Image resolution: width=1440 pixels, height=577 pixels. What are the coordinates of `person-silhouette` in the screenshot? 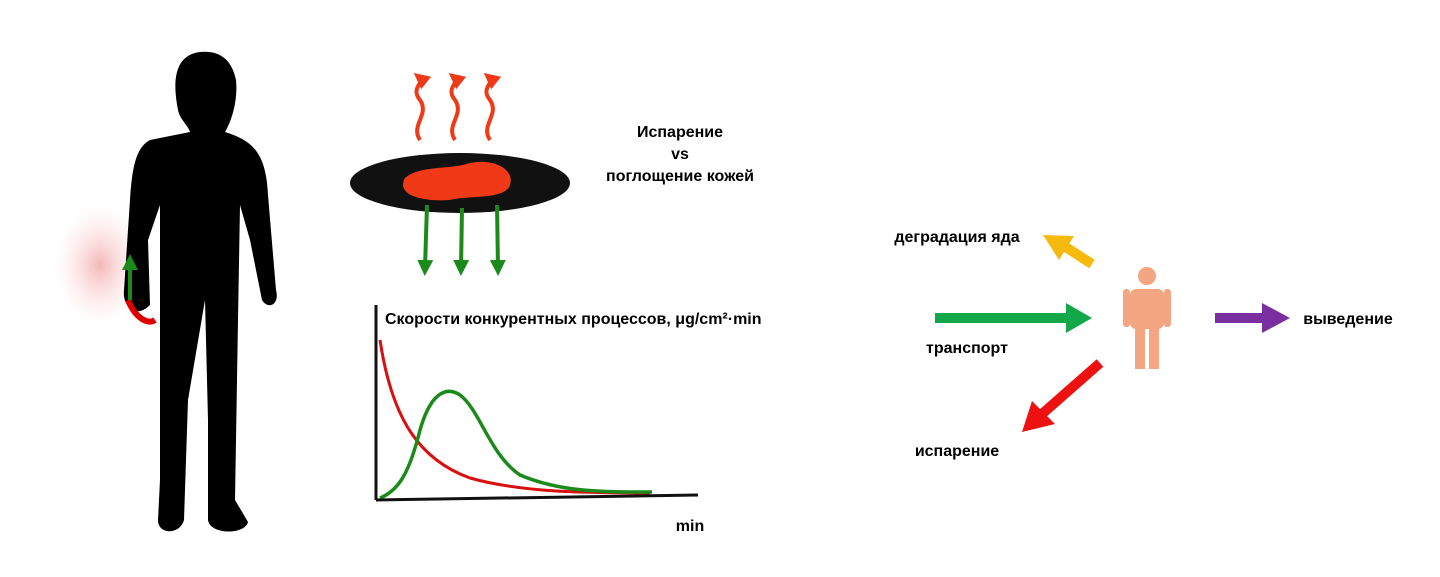 It's located at (166, 291).